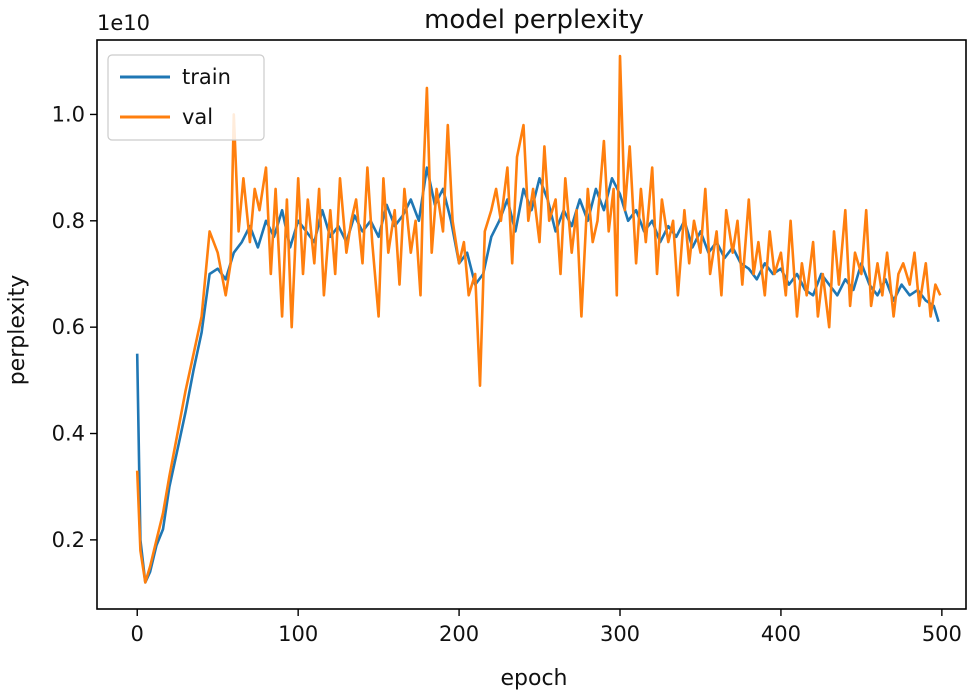 This screenshot has height=695, width=976. I want to click on chart-title: model perplexity, so click(534, 20).